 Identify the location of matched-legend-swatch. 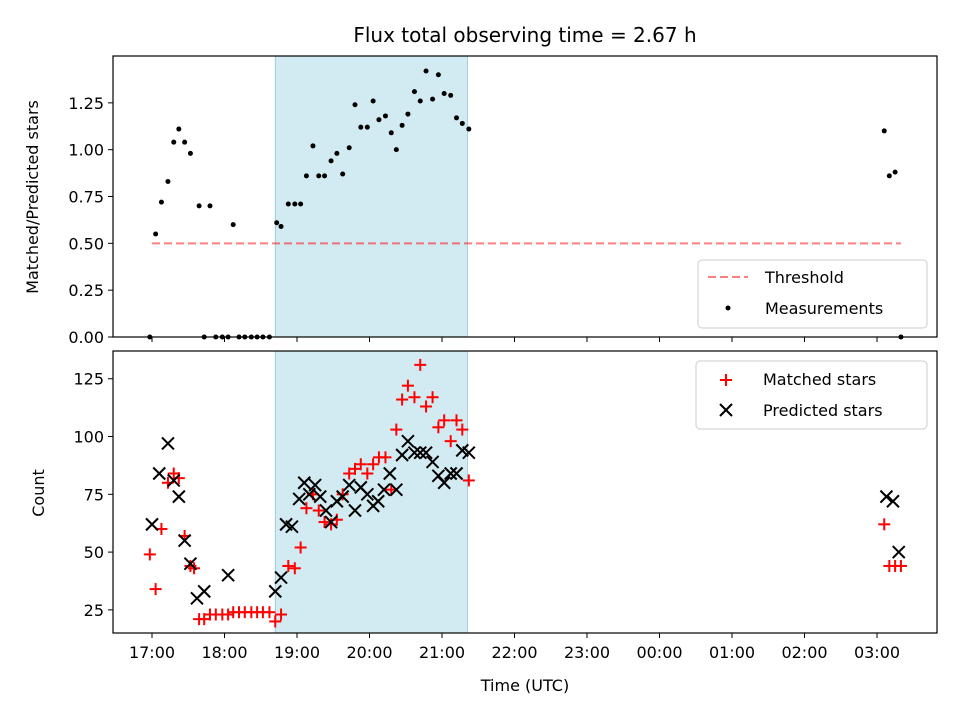
(726, 380).